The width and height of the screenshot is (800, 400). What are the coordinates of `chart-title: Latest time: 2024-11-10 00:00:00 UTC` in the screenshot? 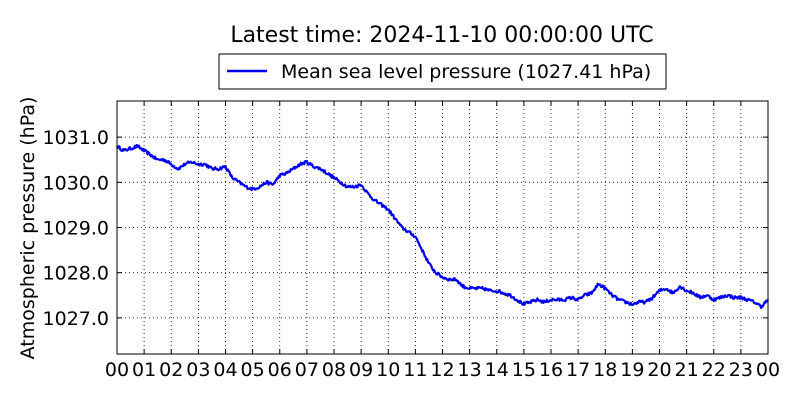 It's located at (441, 35).